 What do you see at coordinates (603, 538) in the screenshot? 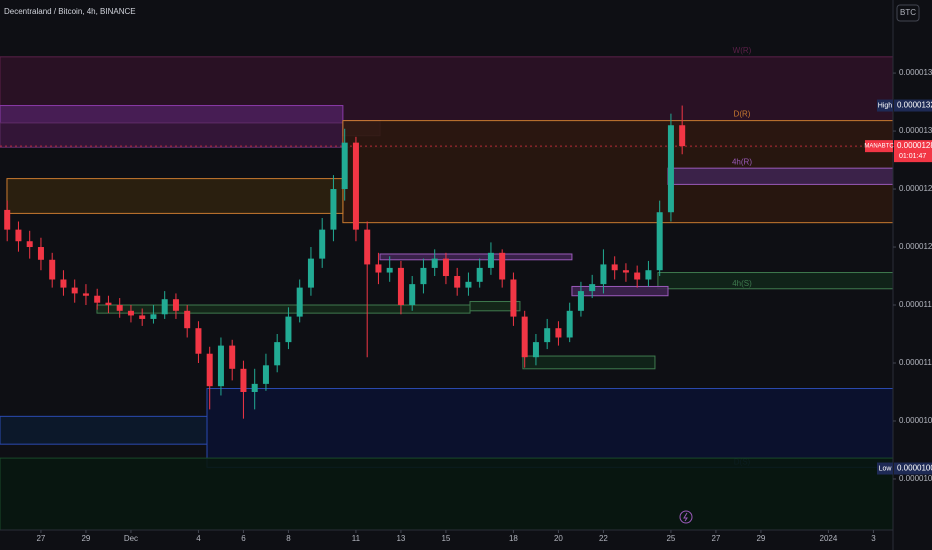
I see `x-tick-label: 22` at bounding box center [603, 538].